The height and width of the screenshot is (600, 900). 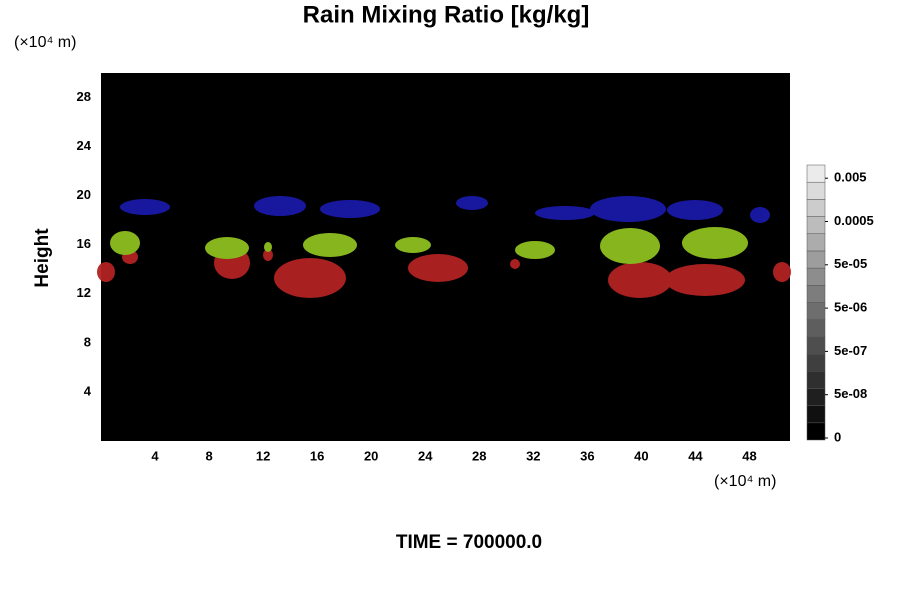 I want to click on x-tick-label: 40, so click(x=641, y=455).